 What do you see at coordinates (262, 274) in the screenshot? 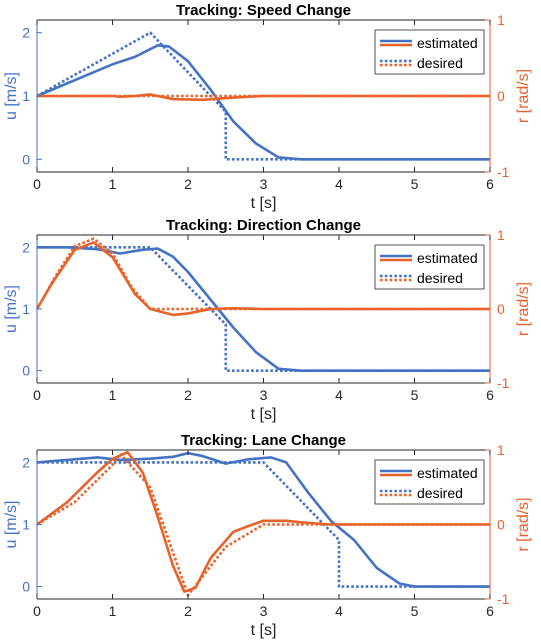
I see `series-orange-desired-line` at bounding box center [262, 274].